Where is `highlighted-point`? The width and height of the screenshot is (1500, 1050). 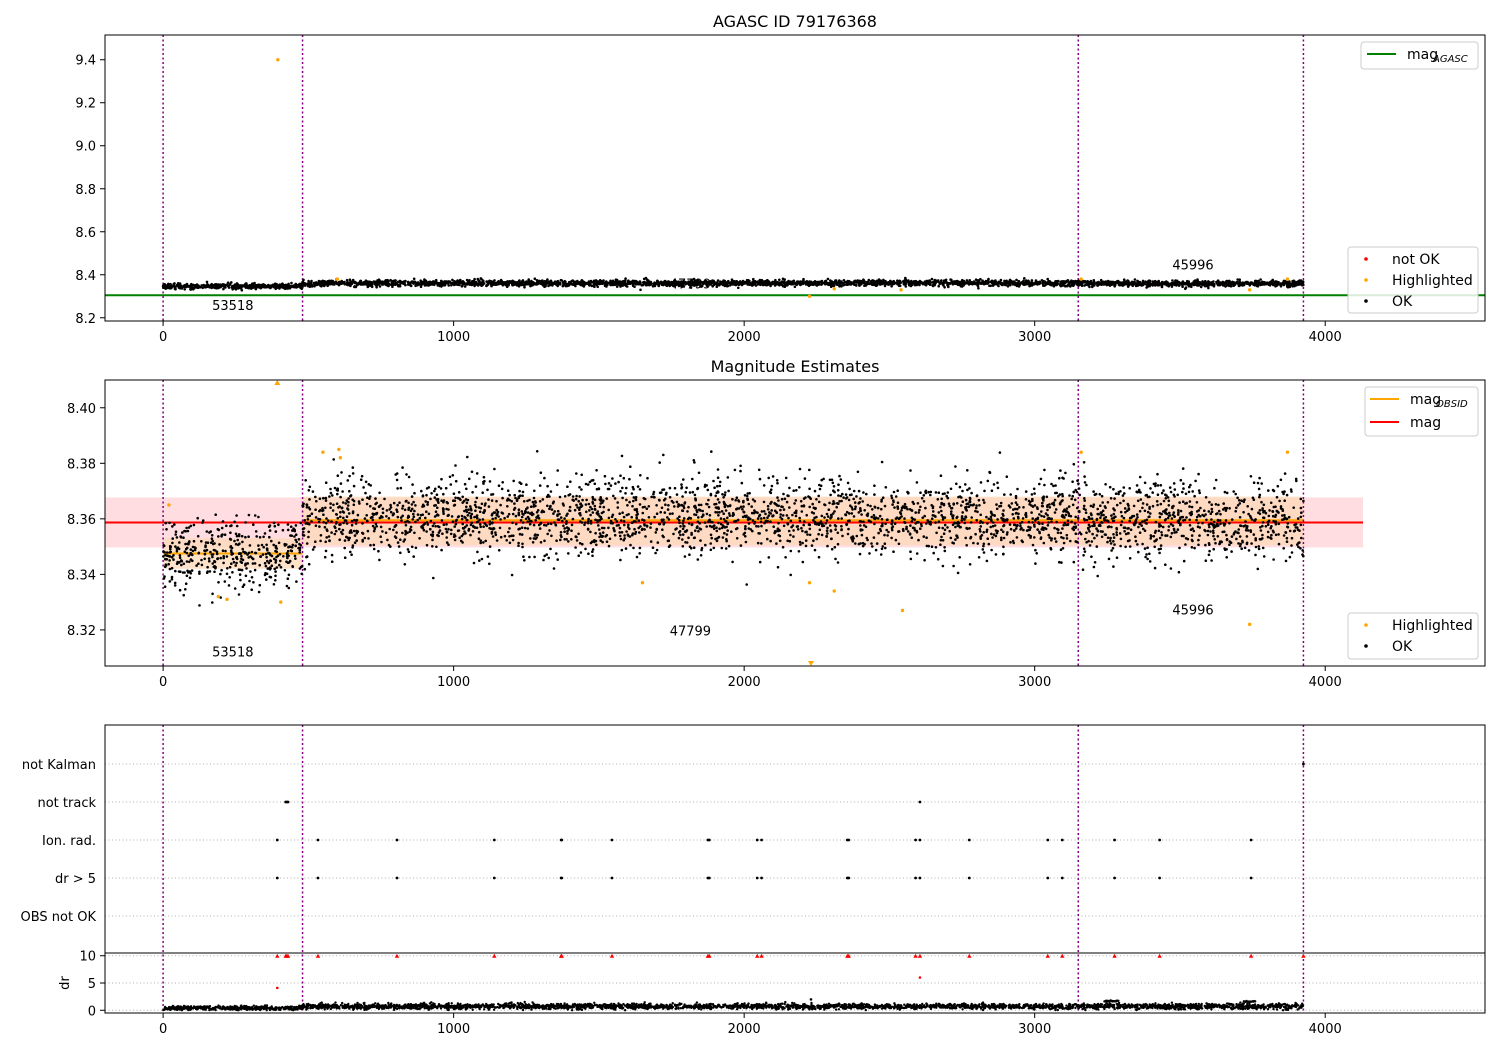 highlighted-point is located at coordinates (834, 289).